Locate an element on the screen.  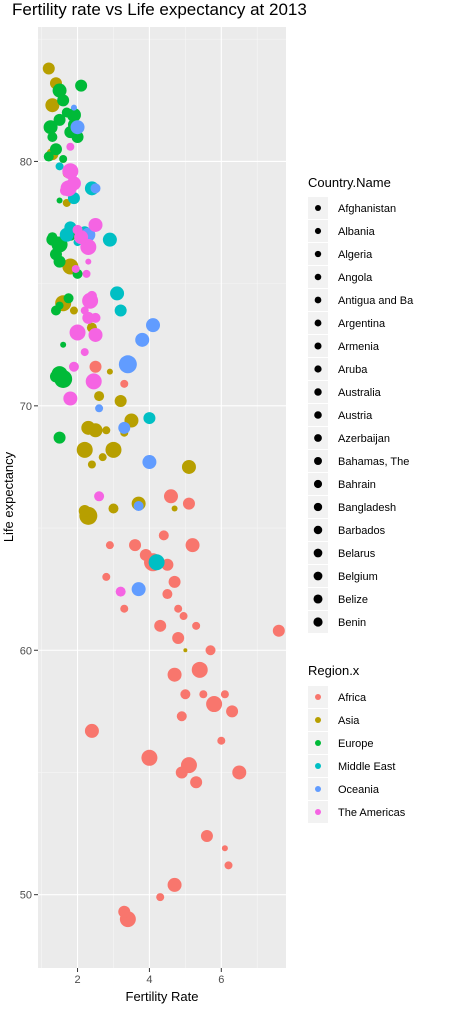
size-legend-label: Albania is located at coordinates (357, 232).